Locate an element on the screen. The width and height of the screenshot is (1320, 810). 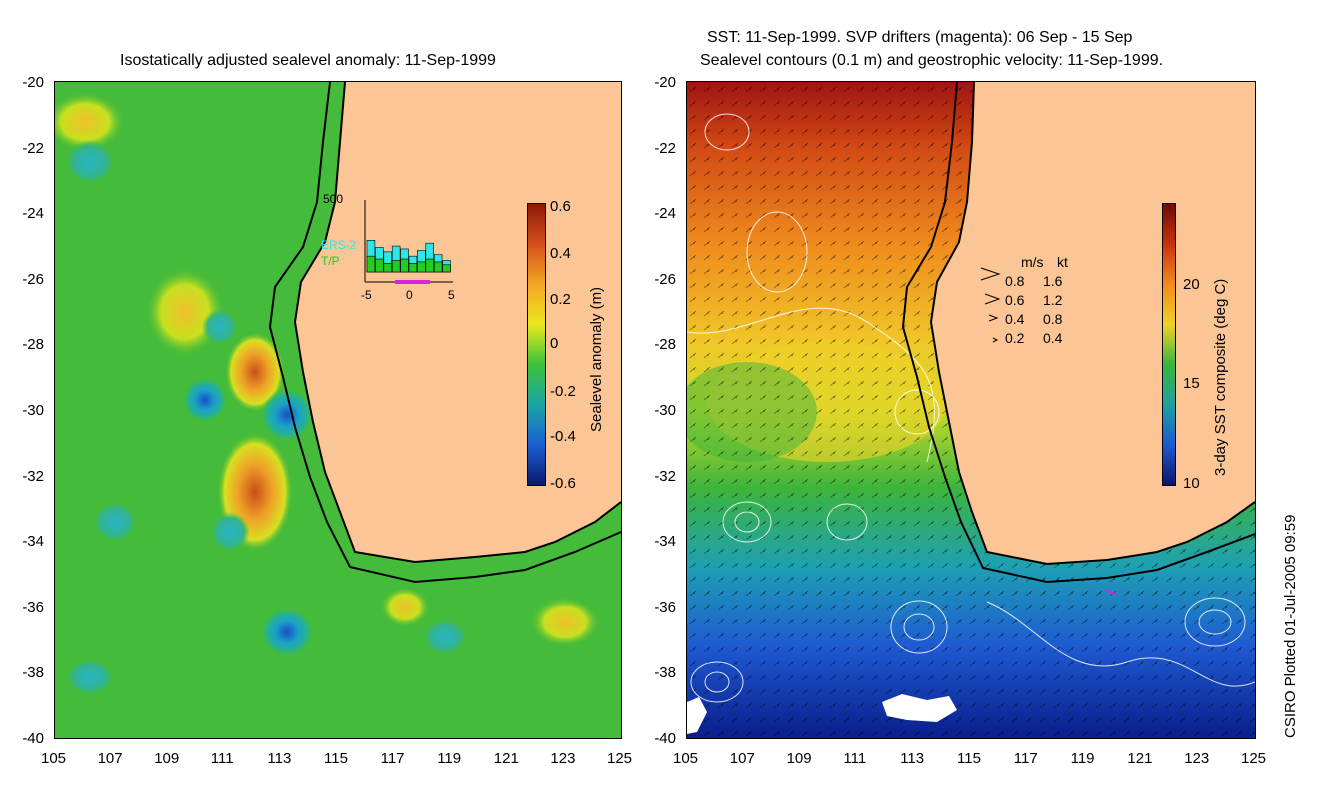
colorbar-tick: 15 is located at coordinates (1191, 383).